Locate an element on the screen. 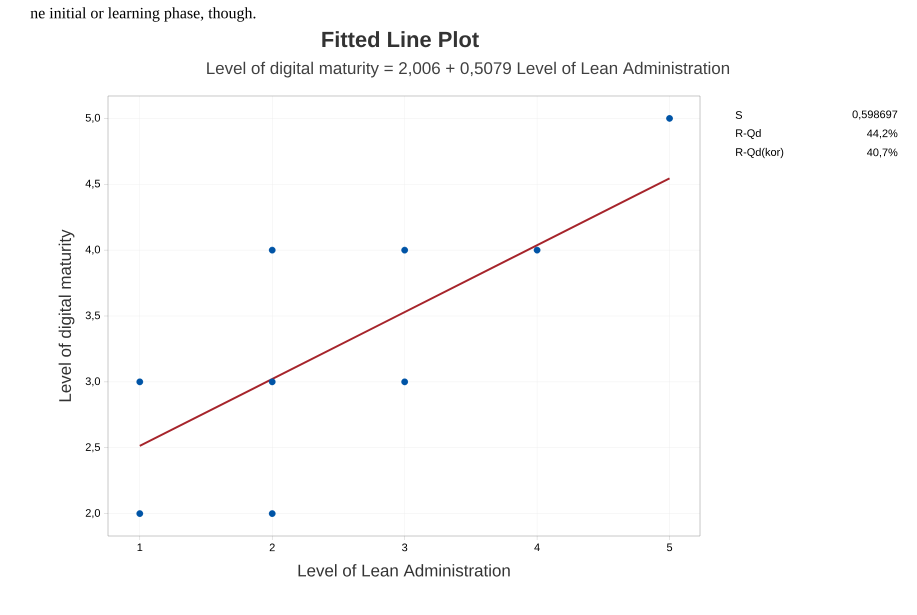 Image resolution: width=917 pixels, height=615 pixels. x-tick-label: 1 is located at coordinates (140, 548).